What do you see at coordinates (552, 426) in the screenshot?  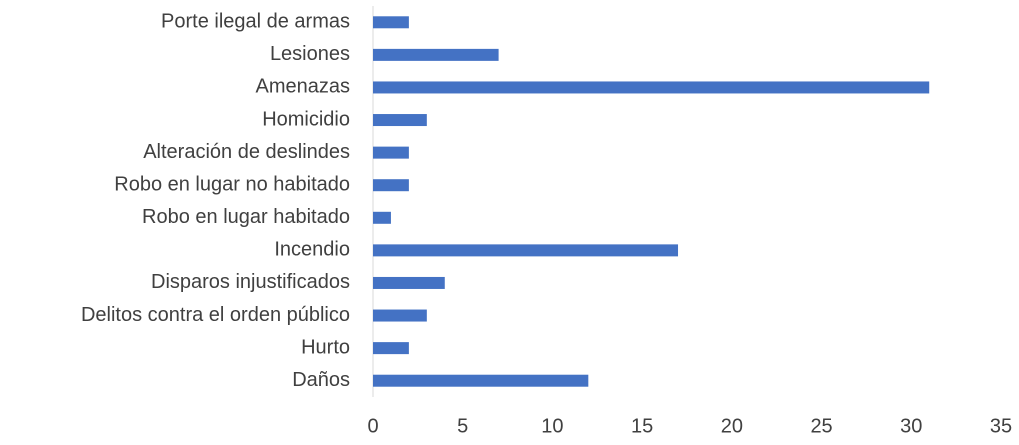 I see `x-tick-label: 10` at bounding box center [552, 426].